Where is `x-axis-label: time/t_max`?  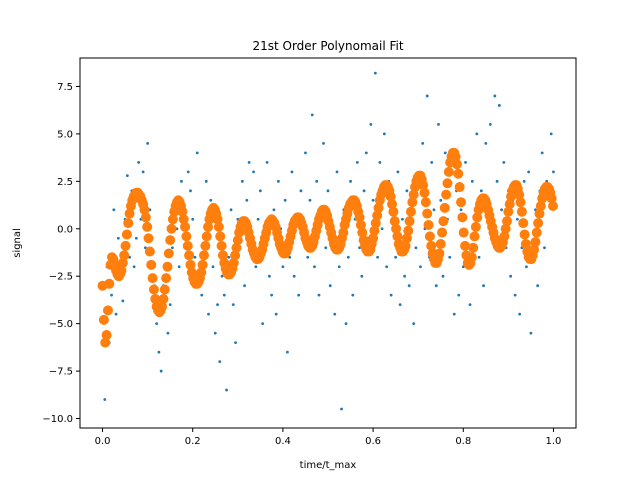
x-axis-label: time/t_max is located at coordinates (328, 465).